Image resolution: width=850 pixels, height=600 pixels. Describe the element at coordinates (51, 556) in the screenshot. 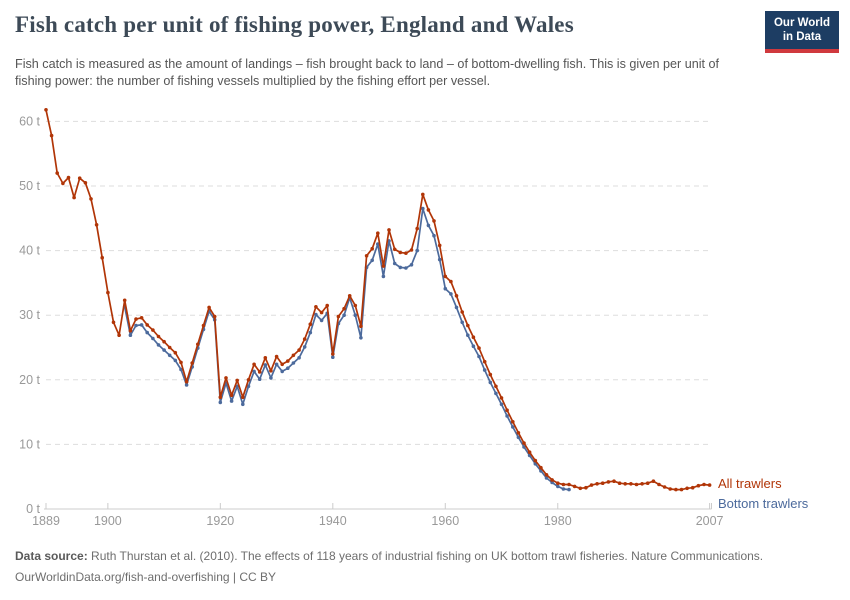

I see `data-source-label: Data source:` at that location.